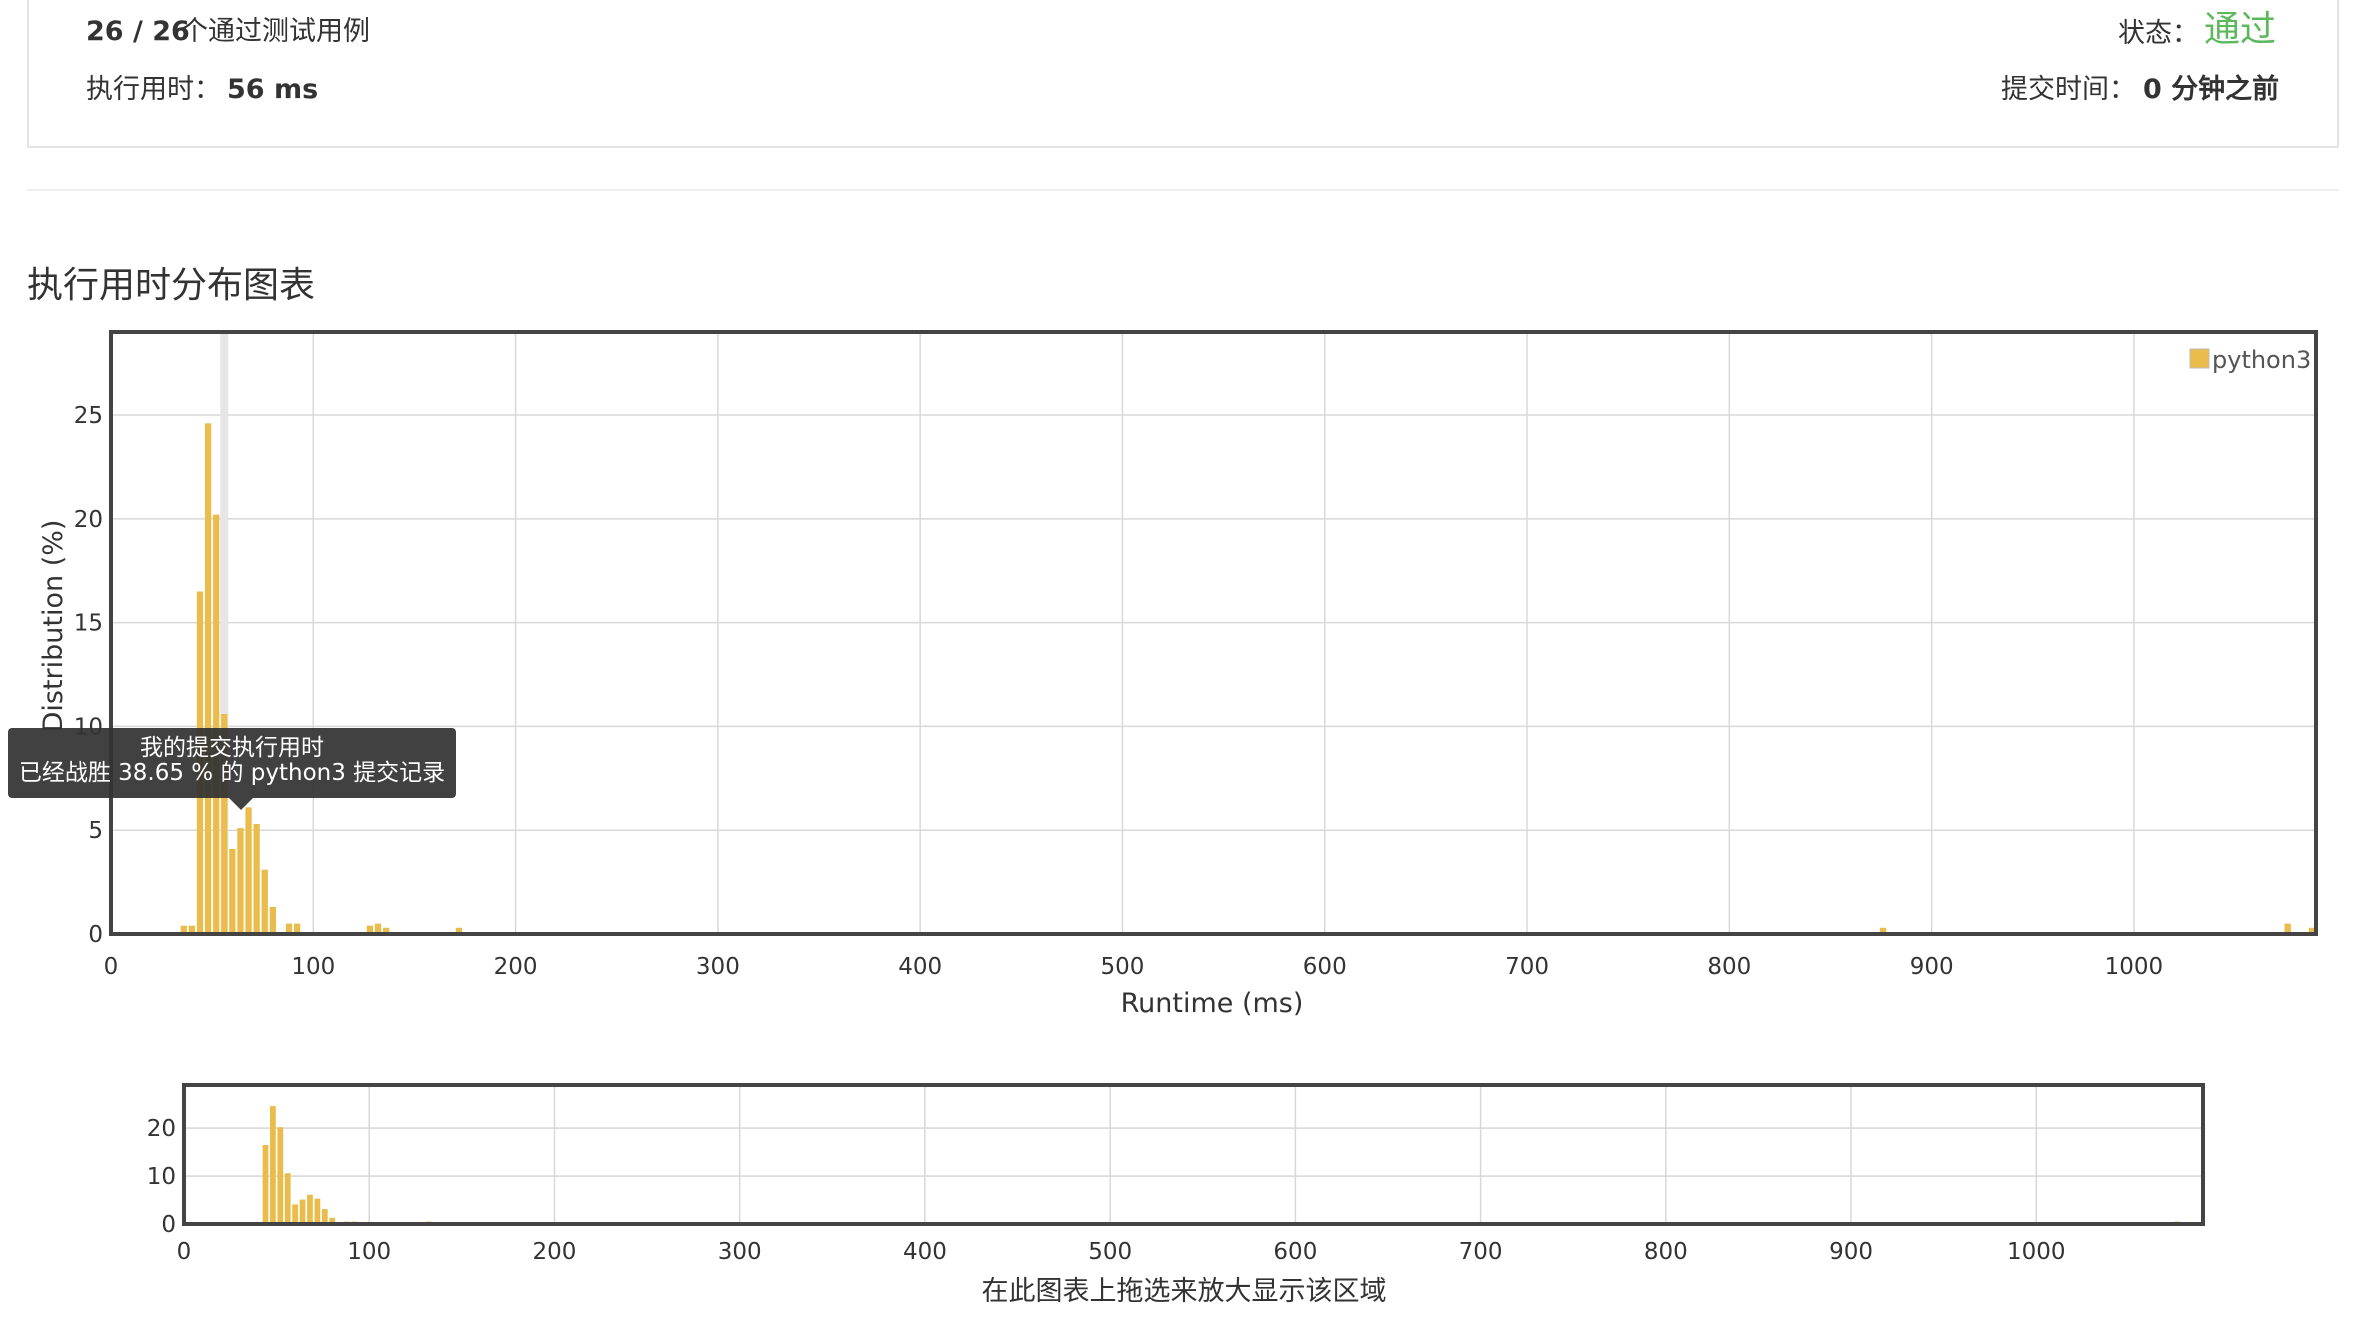 Image resolution: width=2368 pixels, height=1322 pixels. What do you see at coordinates (171, 285) in the screenshot?
I see `section-title: 执行用时分布图表` at bounding box center [171, 285].